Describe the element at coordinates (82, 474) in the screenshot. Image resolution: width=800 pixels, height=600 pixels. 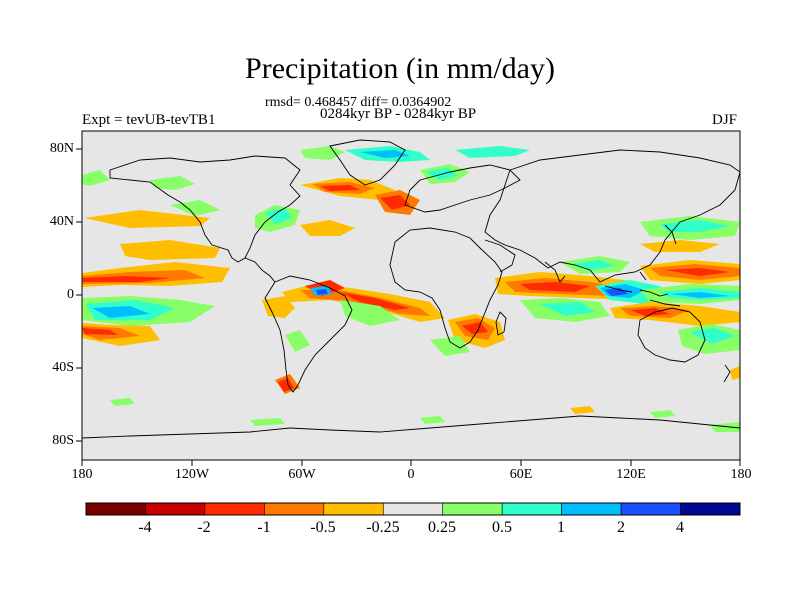
I see `lon-label-180w: 180` at that location.